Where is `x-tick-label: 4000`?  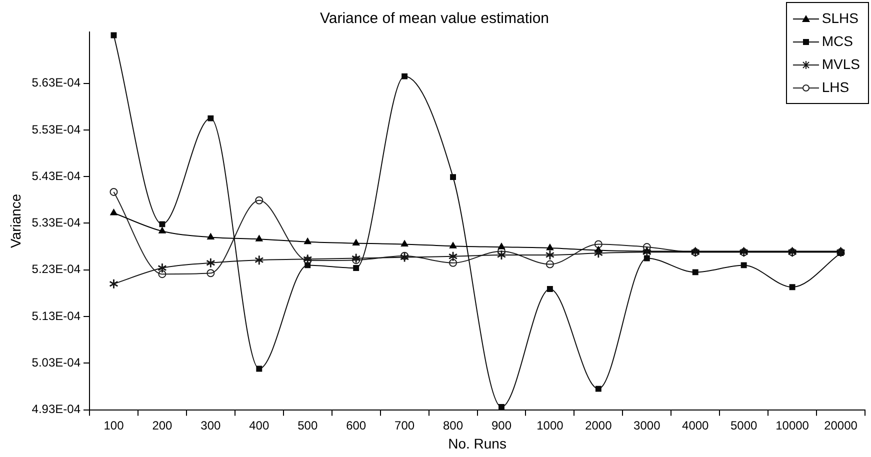
x-tick-label: 4000 is located at coordinates (696, 425).